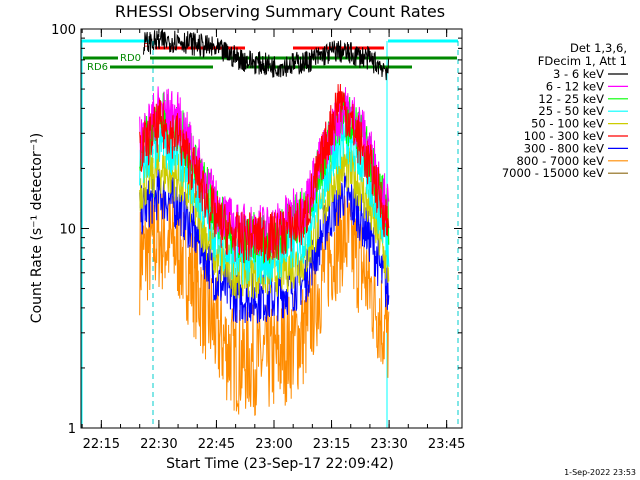  Describe the element at coordinates (578, 74) in the screenshot. I see `legend-label-0: 3 - 6 keV` at that location.